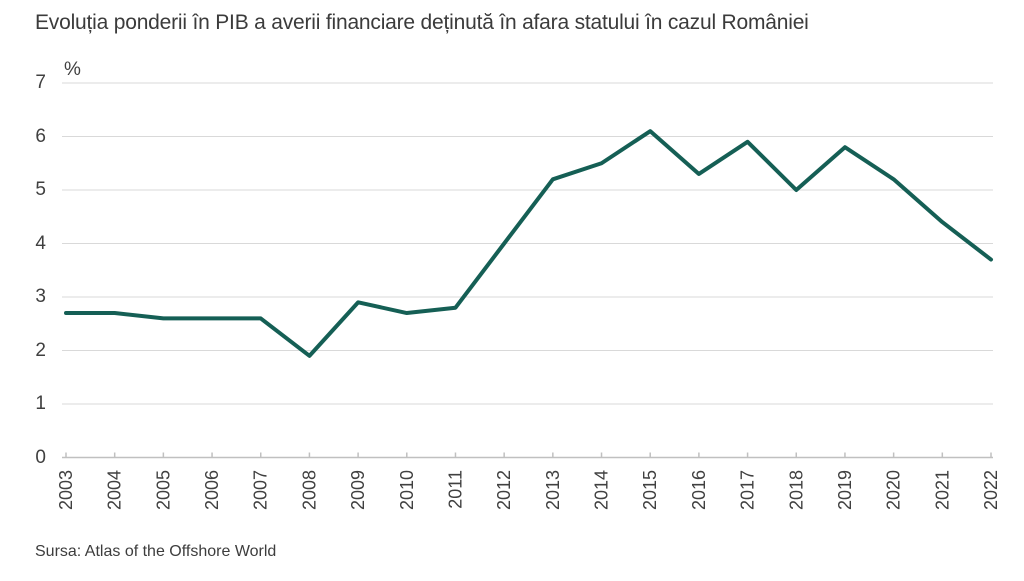  I want to click on y-axis-unit-label: %, so click(72, 69).